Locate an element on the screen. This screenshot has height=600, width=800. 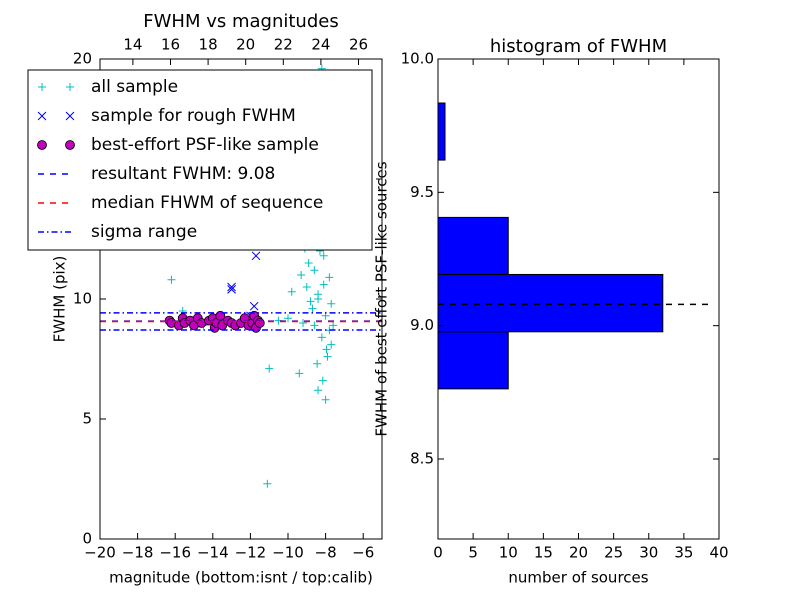
chart-title: histogram of FWHM is located at coordinates (578, 46).